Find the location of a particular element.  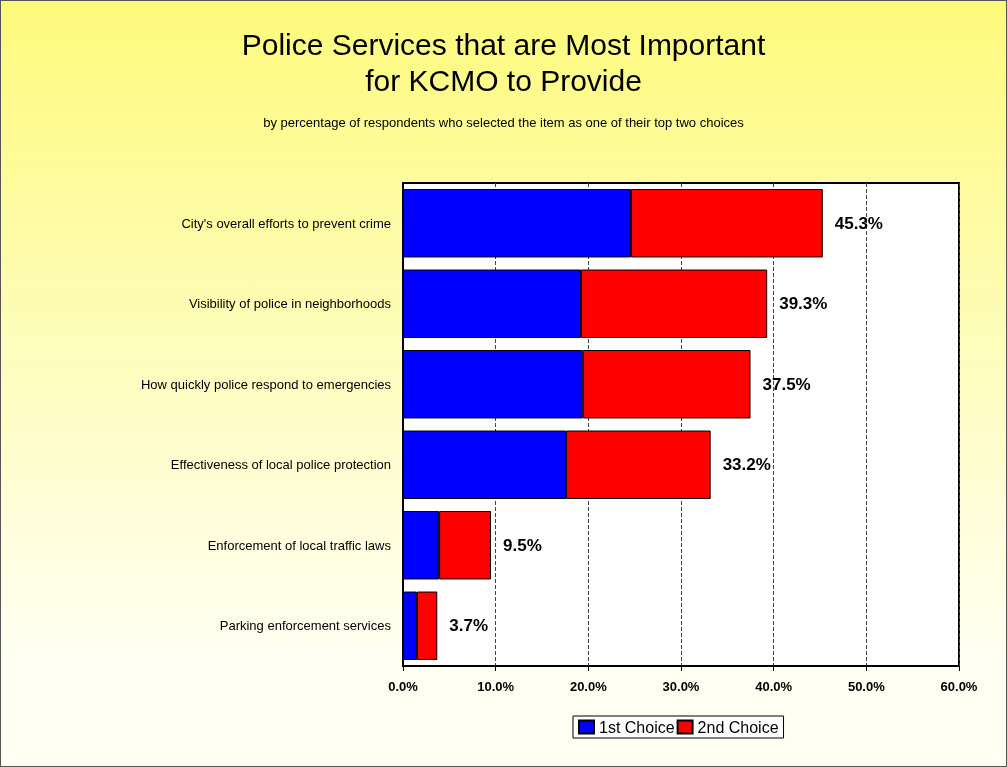

legend-label: 2nd Choice is located at coordinates (738, 727).